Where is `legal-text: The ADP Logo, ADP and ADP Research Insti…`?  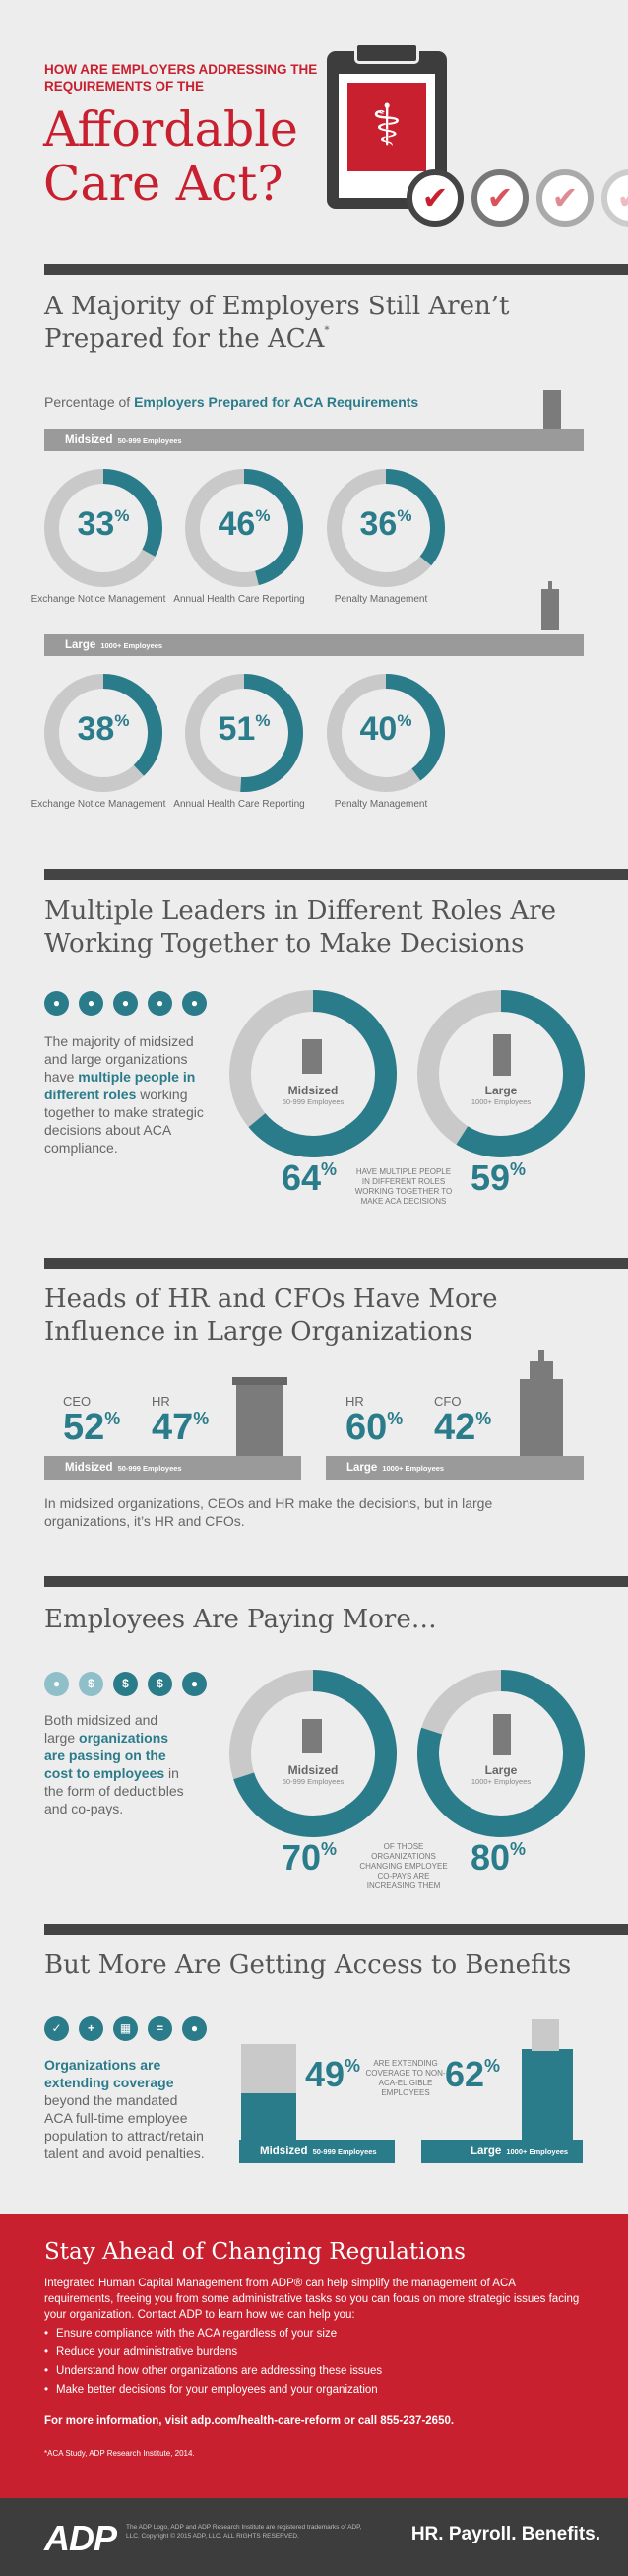 legal-text: The ADP Logo, ADP and ADP Research Insti… is located at coordinates (244, 2532).